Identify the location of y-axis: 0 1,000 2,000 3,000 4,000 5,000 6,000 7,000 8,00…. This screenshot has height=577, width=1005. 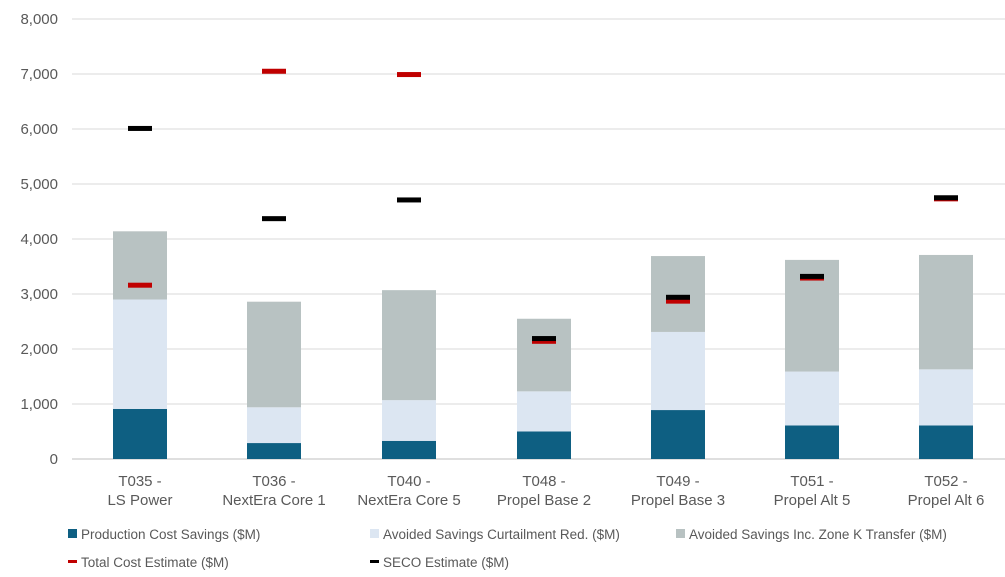
(39, 239).